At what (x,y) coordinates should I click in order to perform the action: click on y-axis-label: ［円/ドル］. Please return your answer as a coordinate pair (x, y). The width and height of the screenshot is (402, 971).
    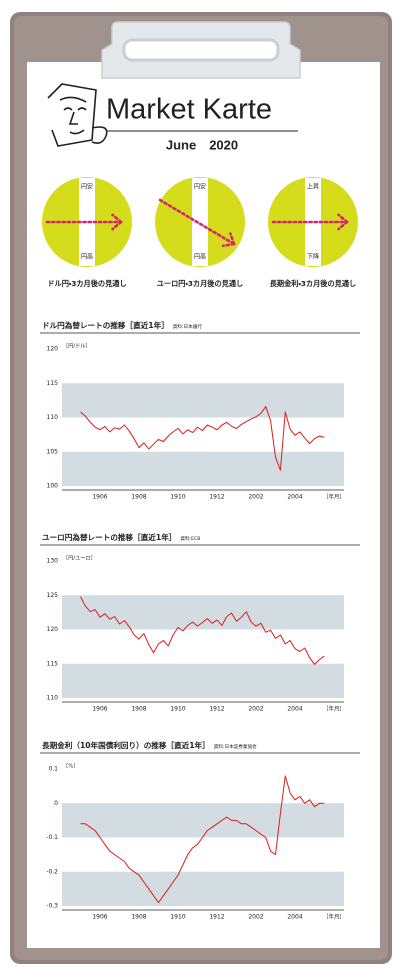
    Looking at the image, I should click on (77, 346).